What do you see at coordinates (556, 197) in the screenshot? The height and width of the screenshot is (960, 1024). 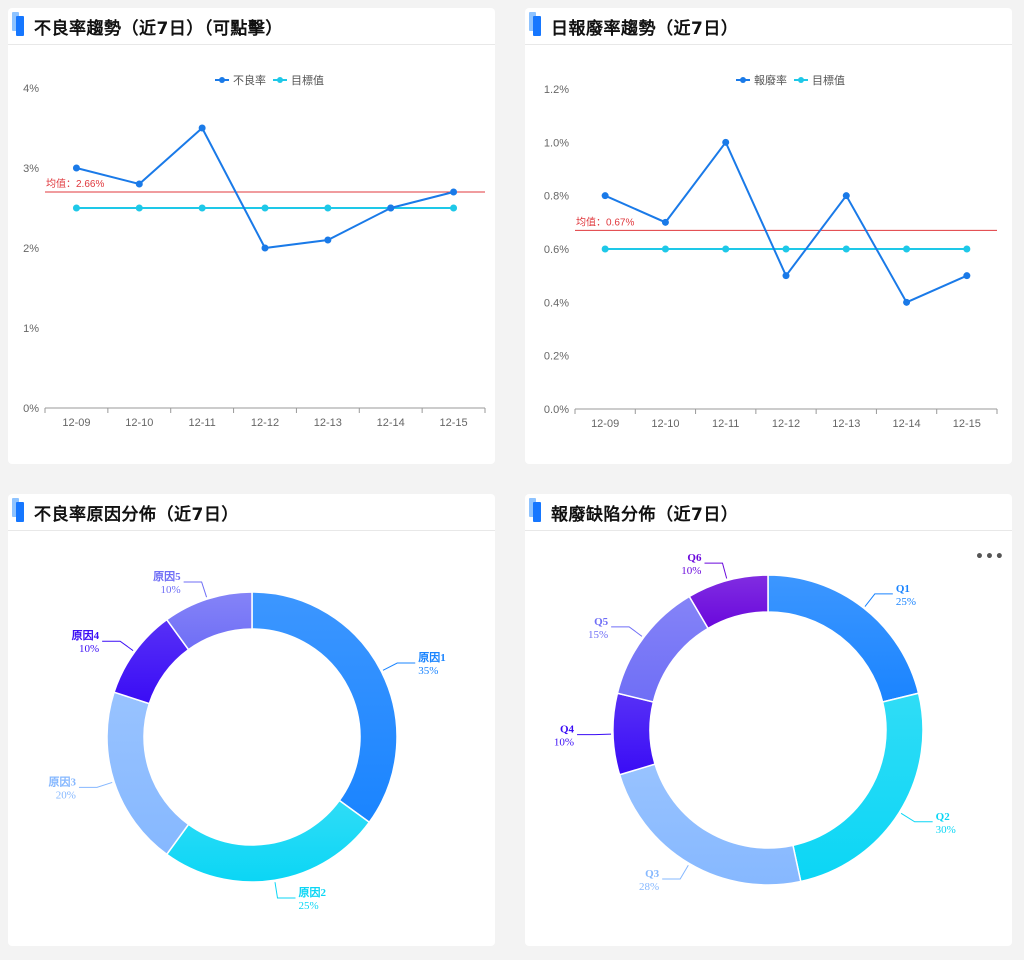 I see `y-tick-label: 0.8%` at bounding box center [556, 197].